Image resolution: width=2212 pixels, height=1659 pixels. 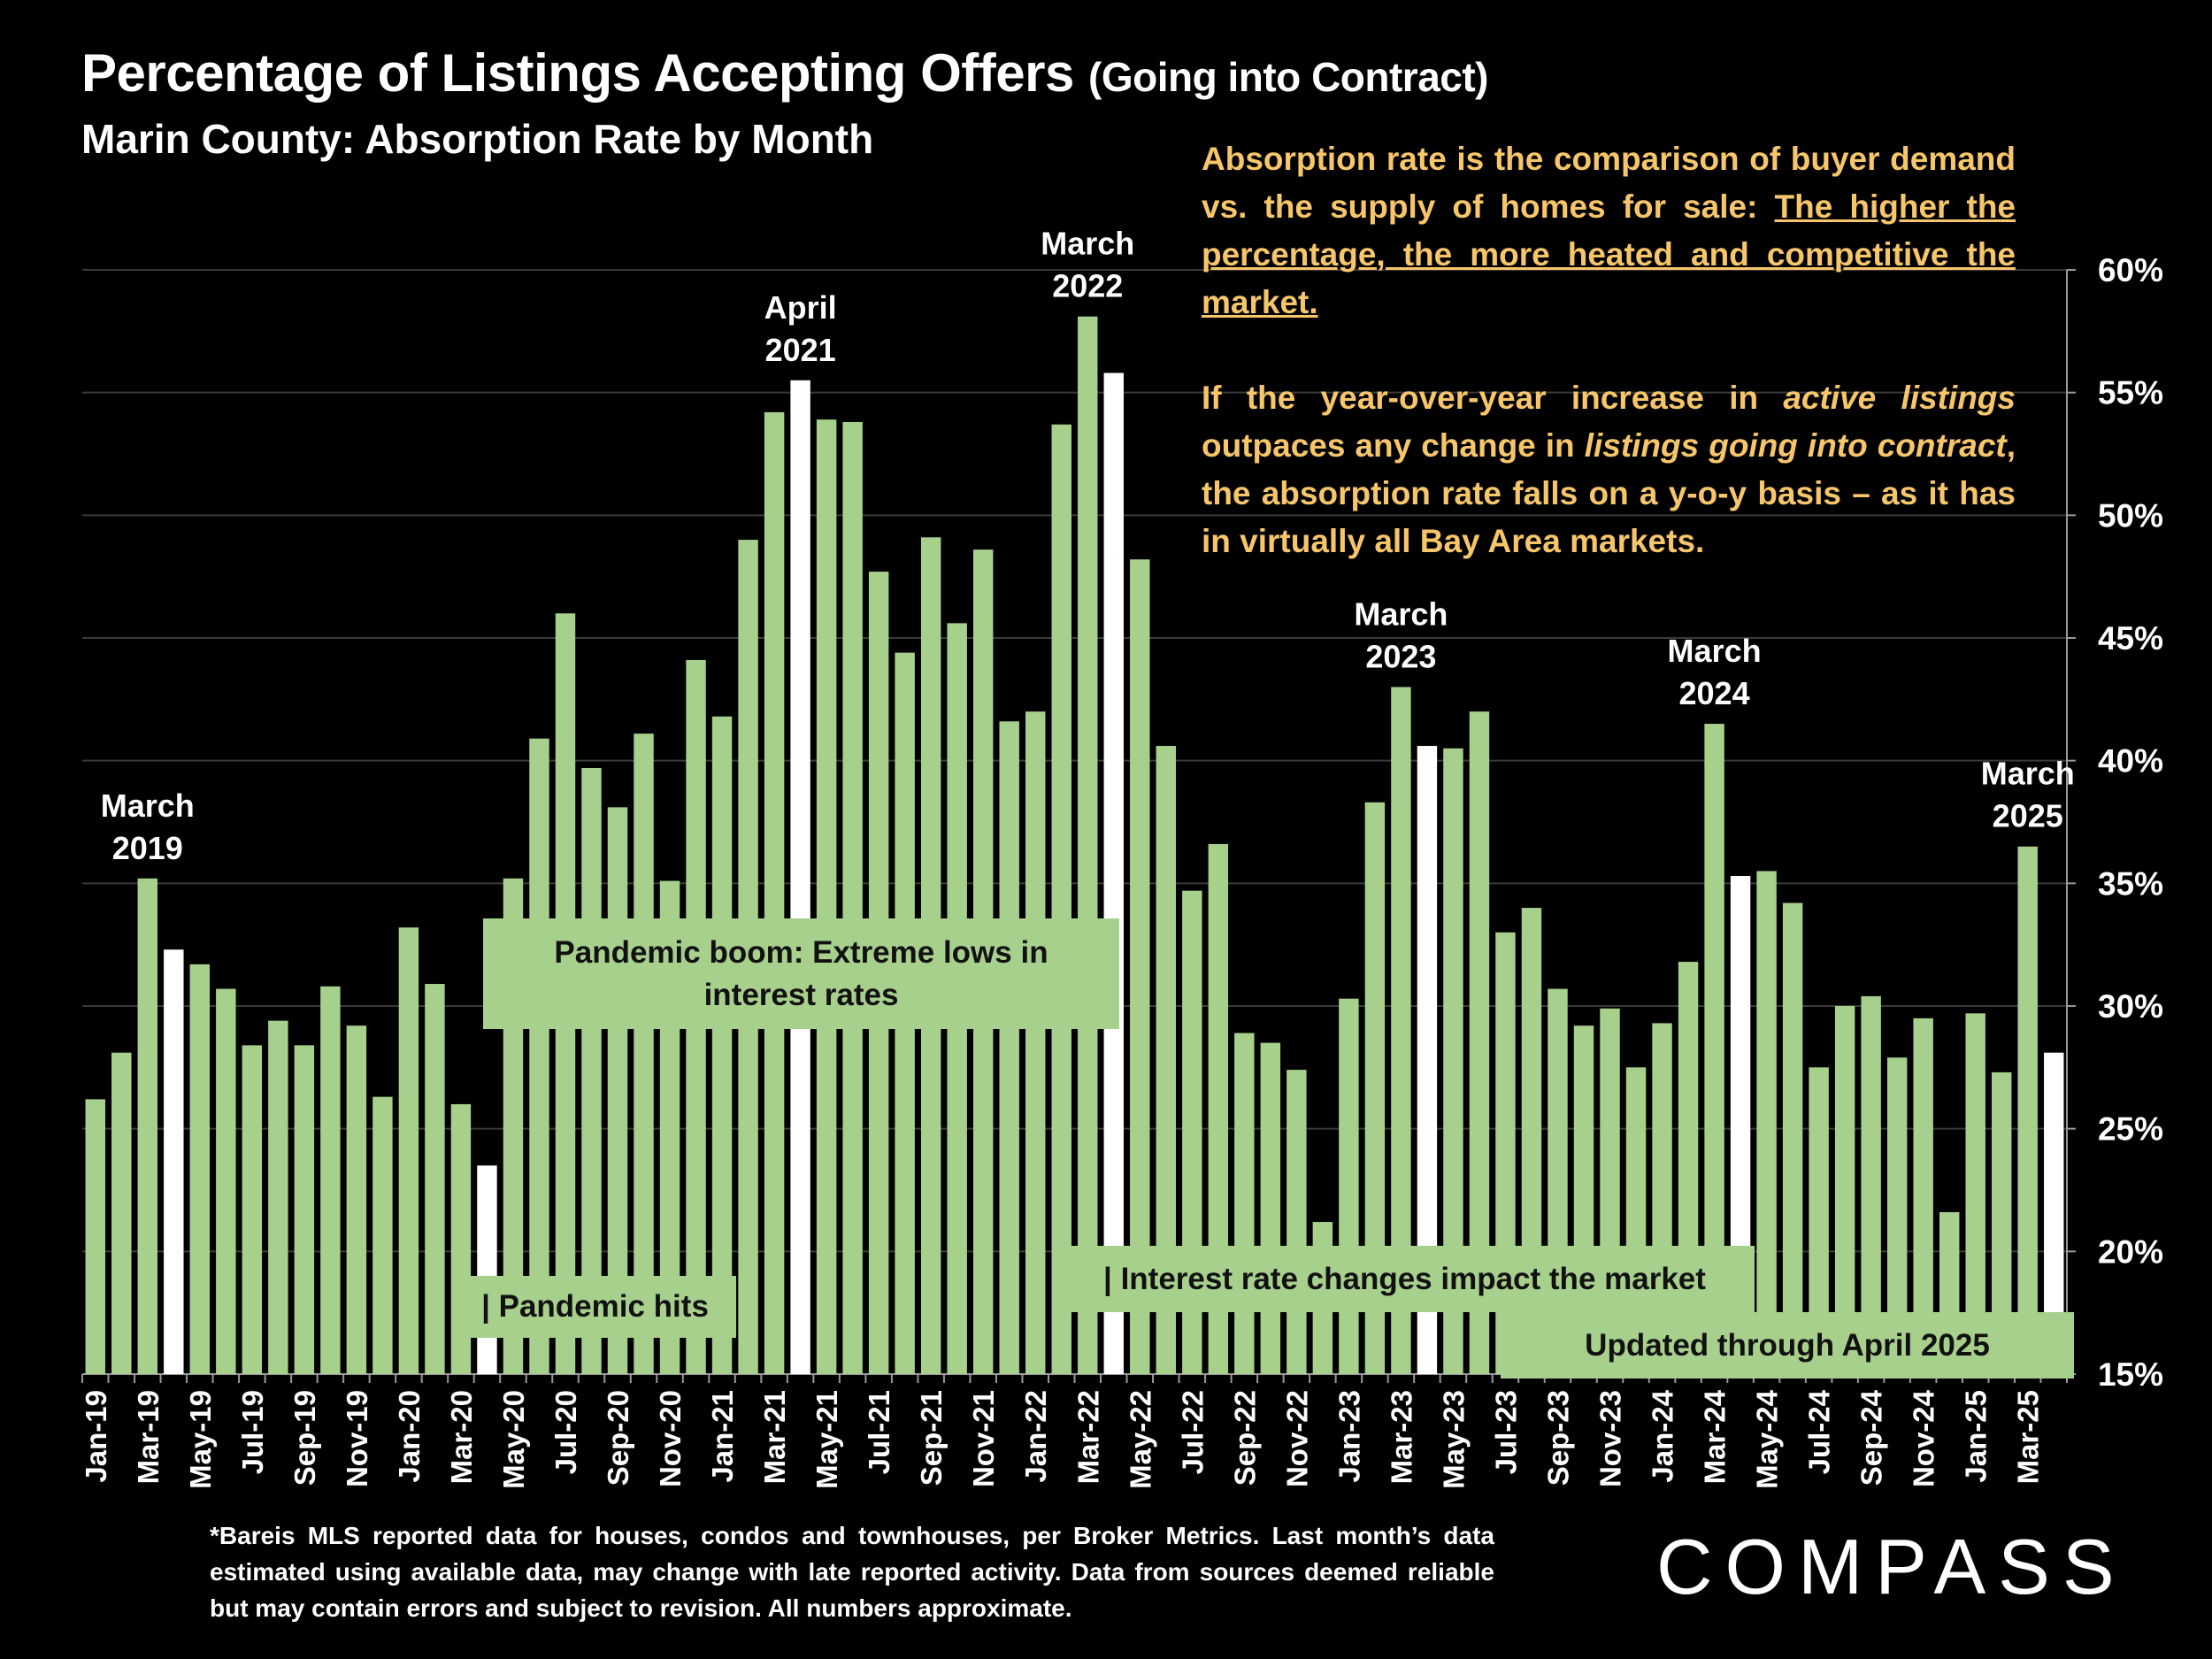 What do you see at coordinates (1289, 77) in the screenshot?
I see `title-paren: (Going into Contract)` at bounding box center [1289, 77].